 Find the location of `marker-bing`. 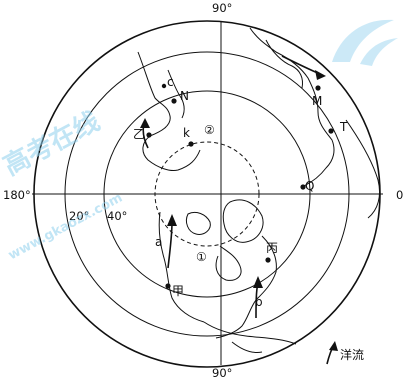

marker-bing is located at coordinates (268, 260).